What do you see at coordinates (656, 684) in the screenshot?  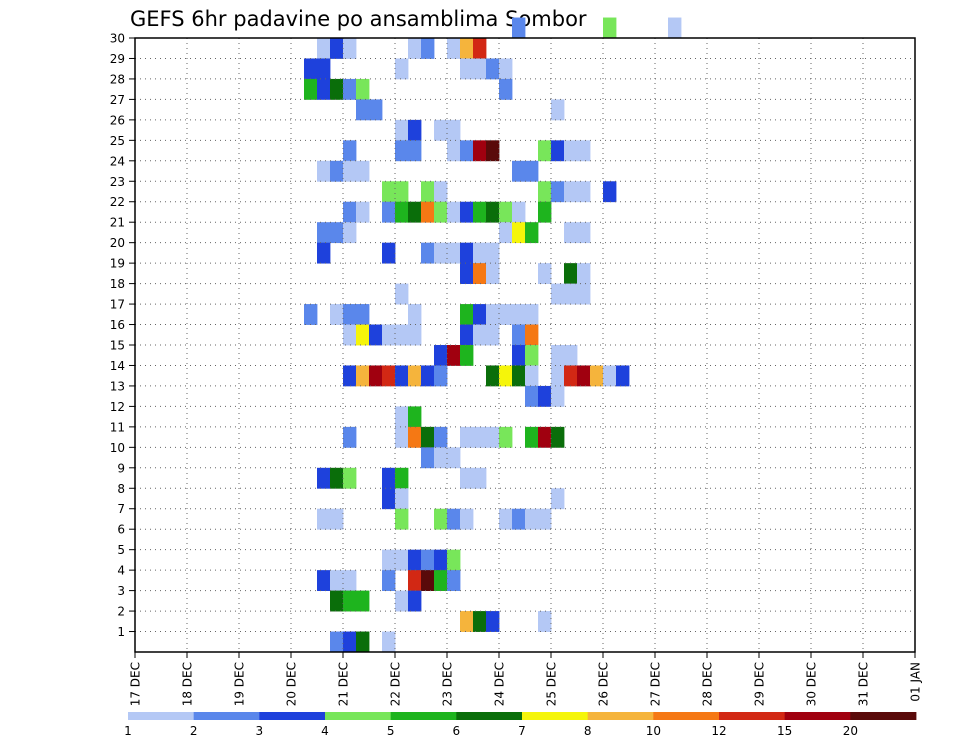 I see `x-tick-label: 27 DEC` at bounding box center [656, 684].